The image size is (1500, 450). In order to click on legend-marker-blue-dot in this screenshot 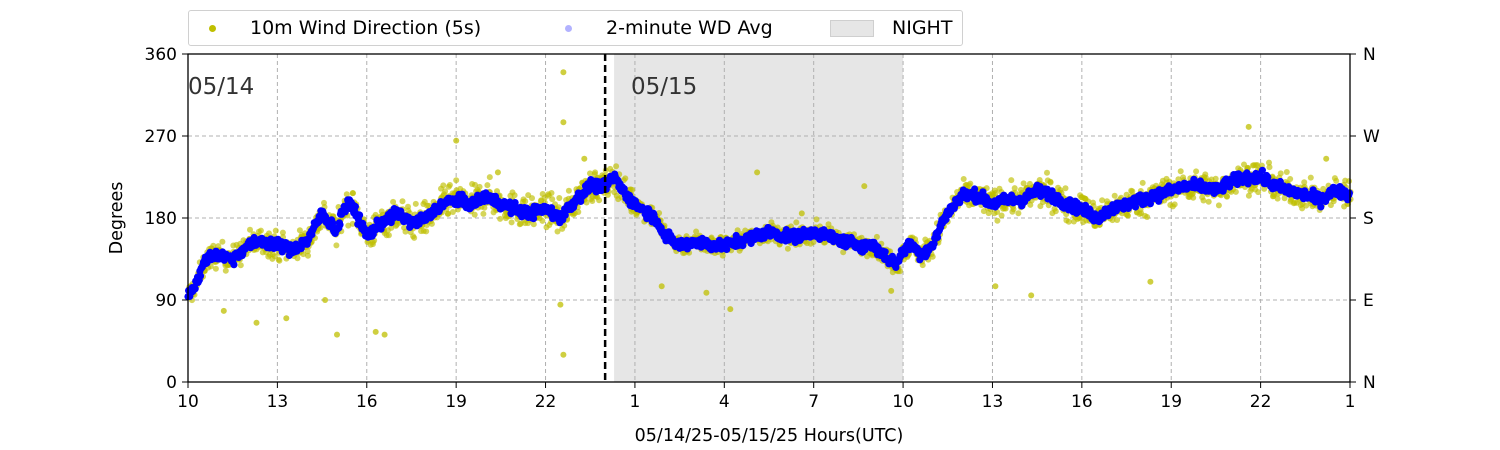, I will do `click(568, 28)`.